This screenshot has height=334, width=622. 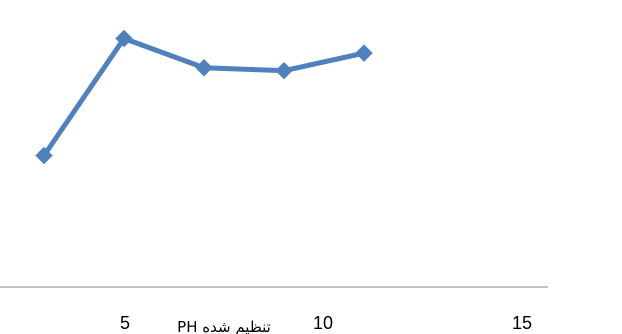 What do you see at coordinates (224, 326) in the screenshot?
I see `x-axis-title: تنظیم شده PH` at bounding box center [224, 326].